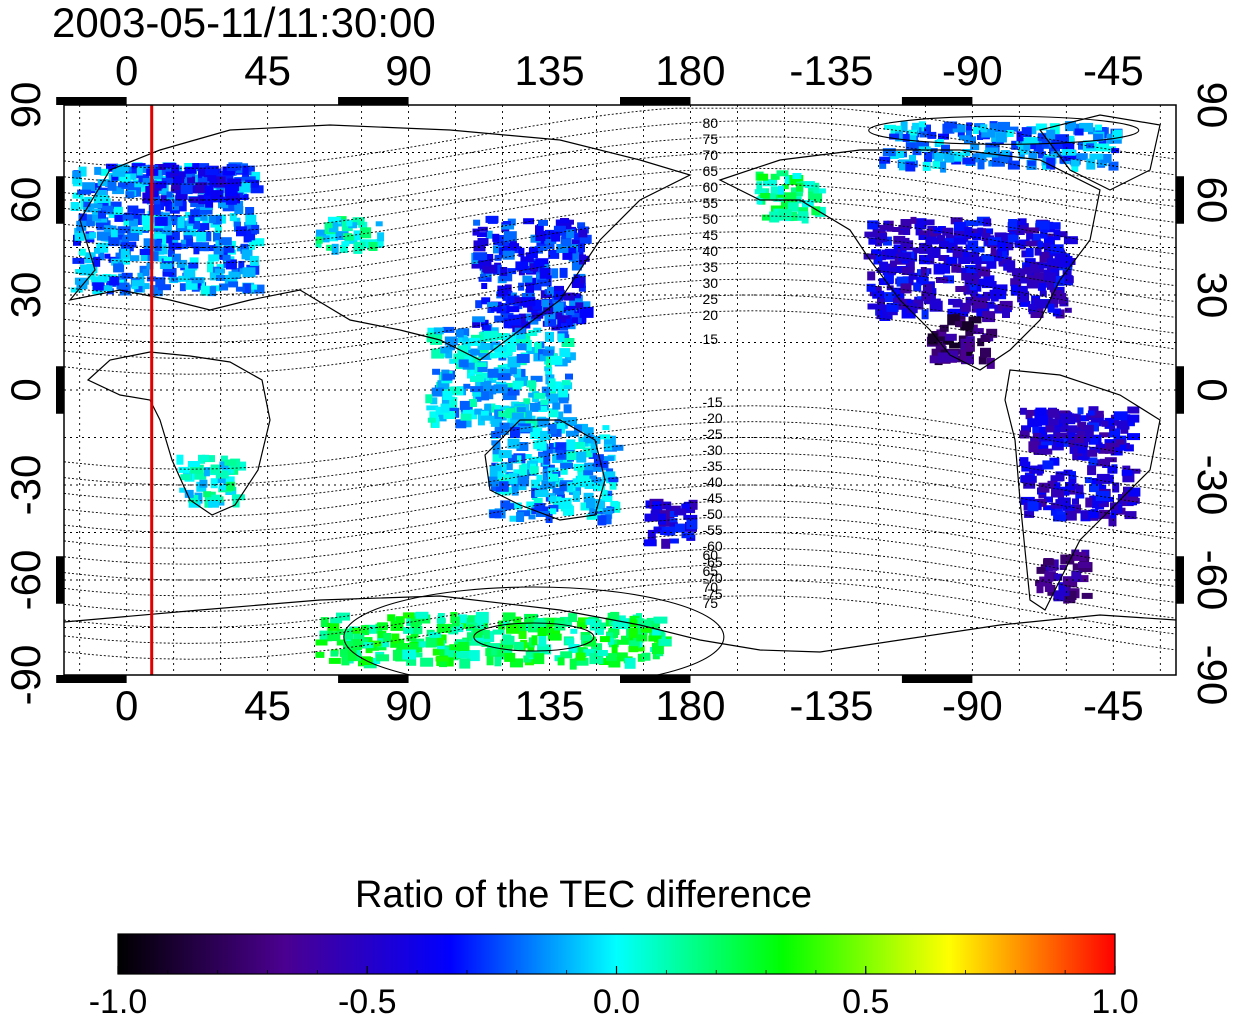  Describe the element at coordinates (1004, 130) in the screenshot. I see `north-polar-contour` at that location.